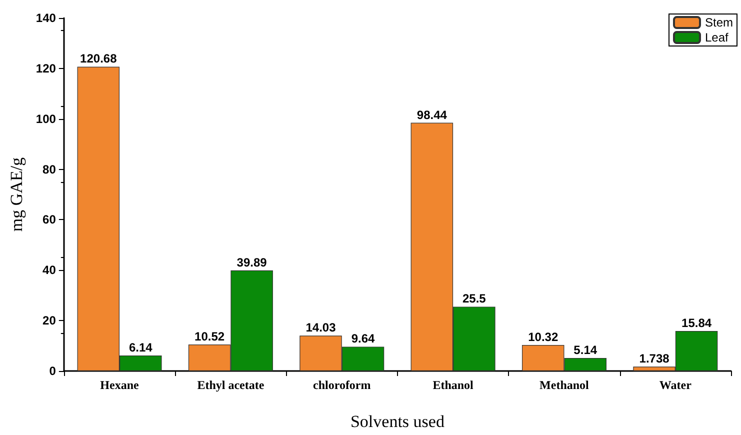 The height and width of the screenshot is (435, 741). What do you see at coordinates (49, 270) in the screenshot?
I see `y-tick-label: 40` at bounding box center [49, 270].